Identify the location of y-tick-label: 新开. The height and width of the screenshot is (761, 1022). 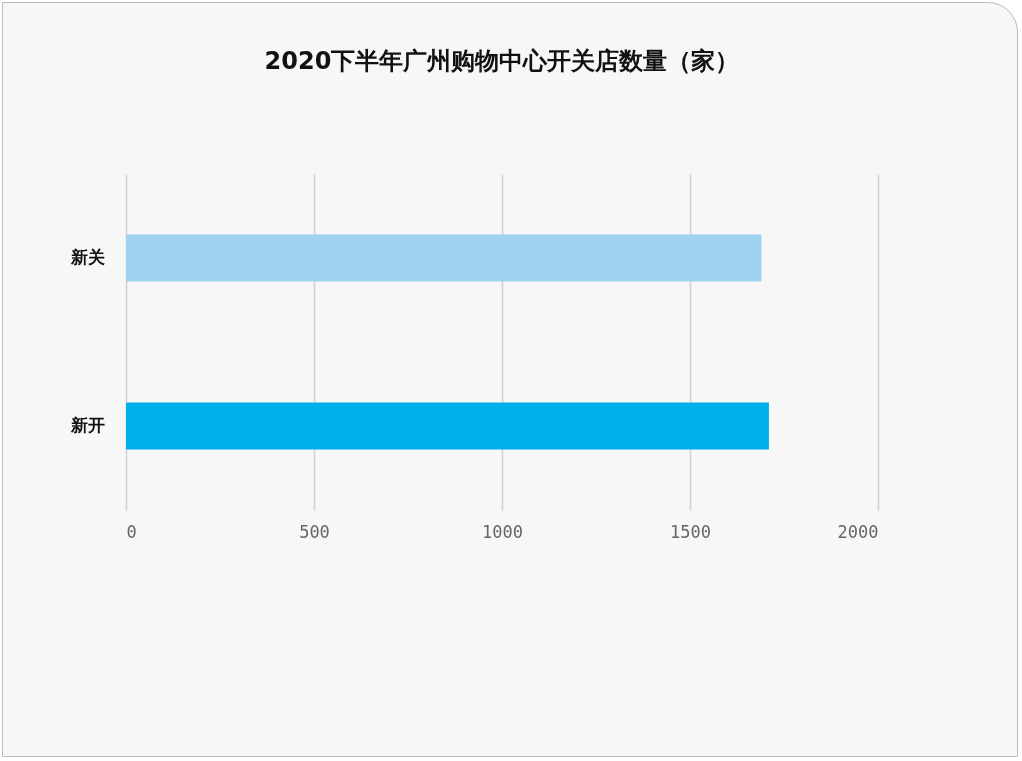
(87, 425).